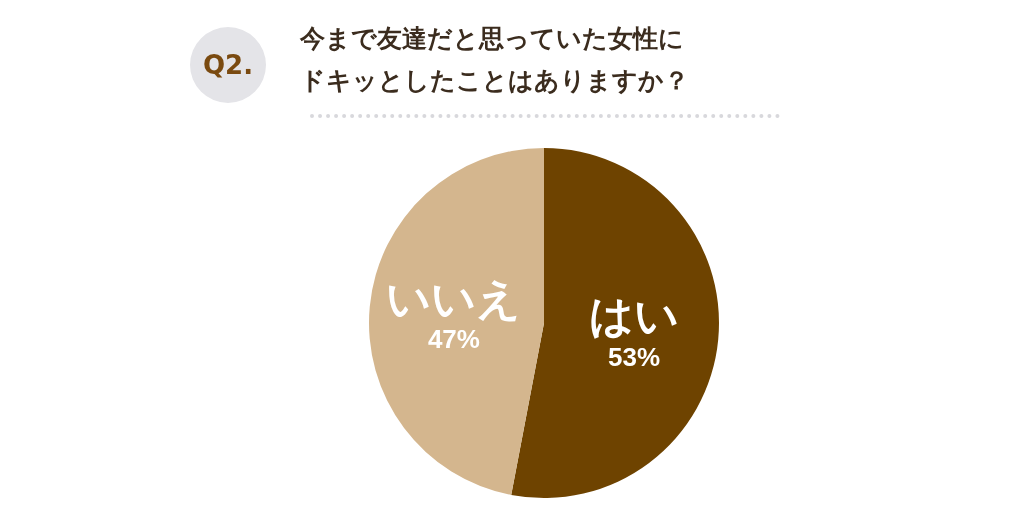 This screenshot has width=1024, height=514. Describe the element at coordinates (634, 316) in the screenshot. I see `slice-label: はい` at that location.